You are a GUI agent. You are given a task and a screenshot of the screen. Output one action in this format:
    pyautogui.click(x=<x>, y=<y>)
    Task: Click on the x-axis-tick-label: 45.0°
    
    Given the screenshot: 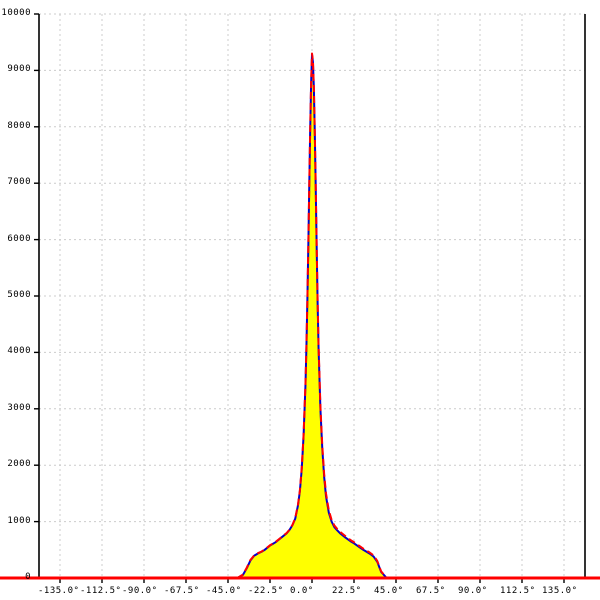 What is the action you would take?
    pyautogui.click(x=389, y=591)
    